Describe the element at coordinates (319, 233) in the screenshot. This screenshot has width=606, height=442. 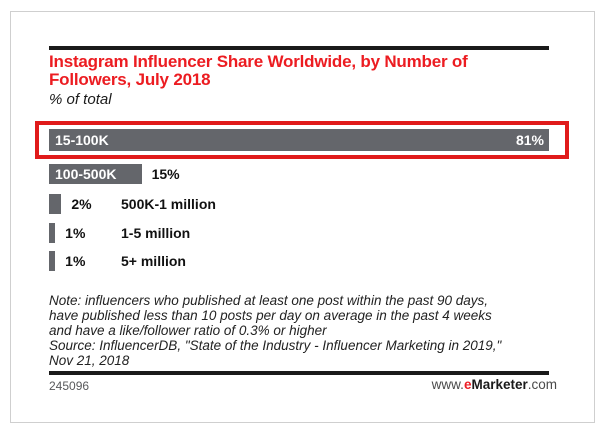
I see `bar-row-1-5 million: 1% 1-5 million` at that location.